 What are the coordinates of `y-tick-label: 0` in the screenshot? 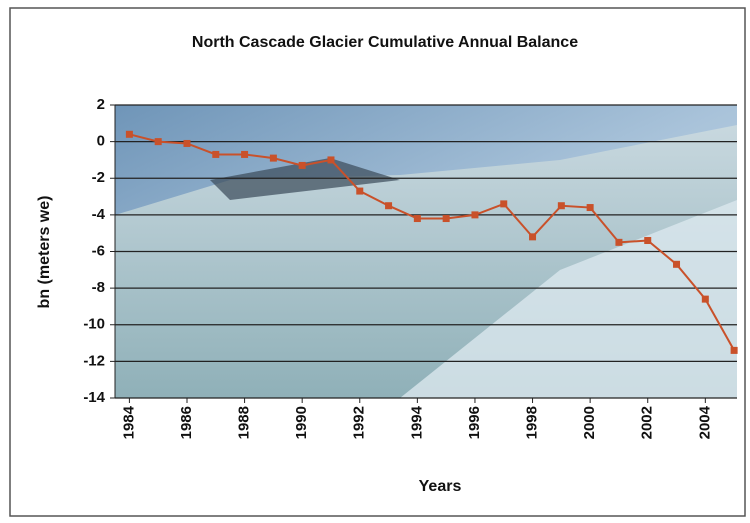 It's located at (101, 141).